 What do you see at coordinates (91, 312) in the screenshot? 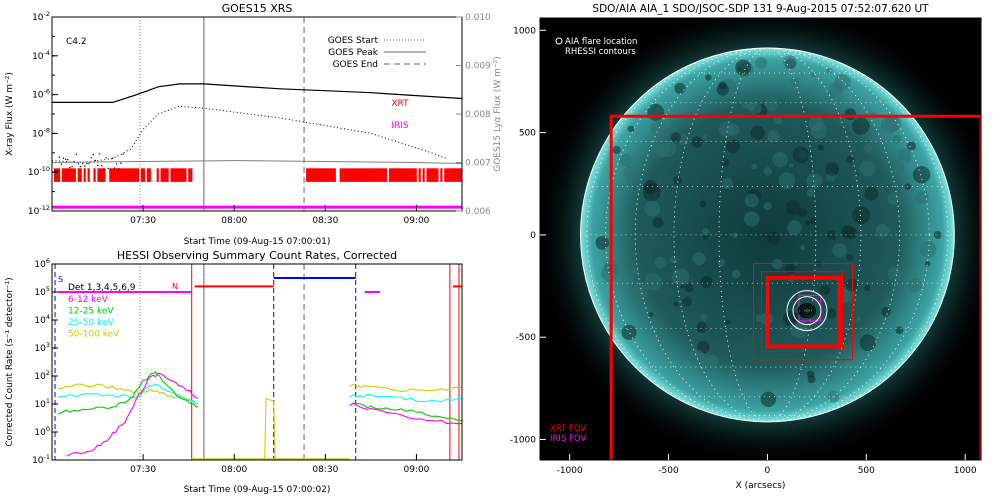
I see `hessi-legend-entry: 12-25 keV` at bounding box center [91, 312].